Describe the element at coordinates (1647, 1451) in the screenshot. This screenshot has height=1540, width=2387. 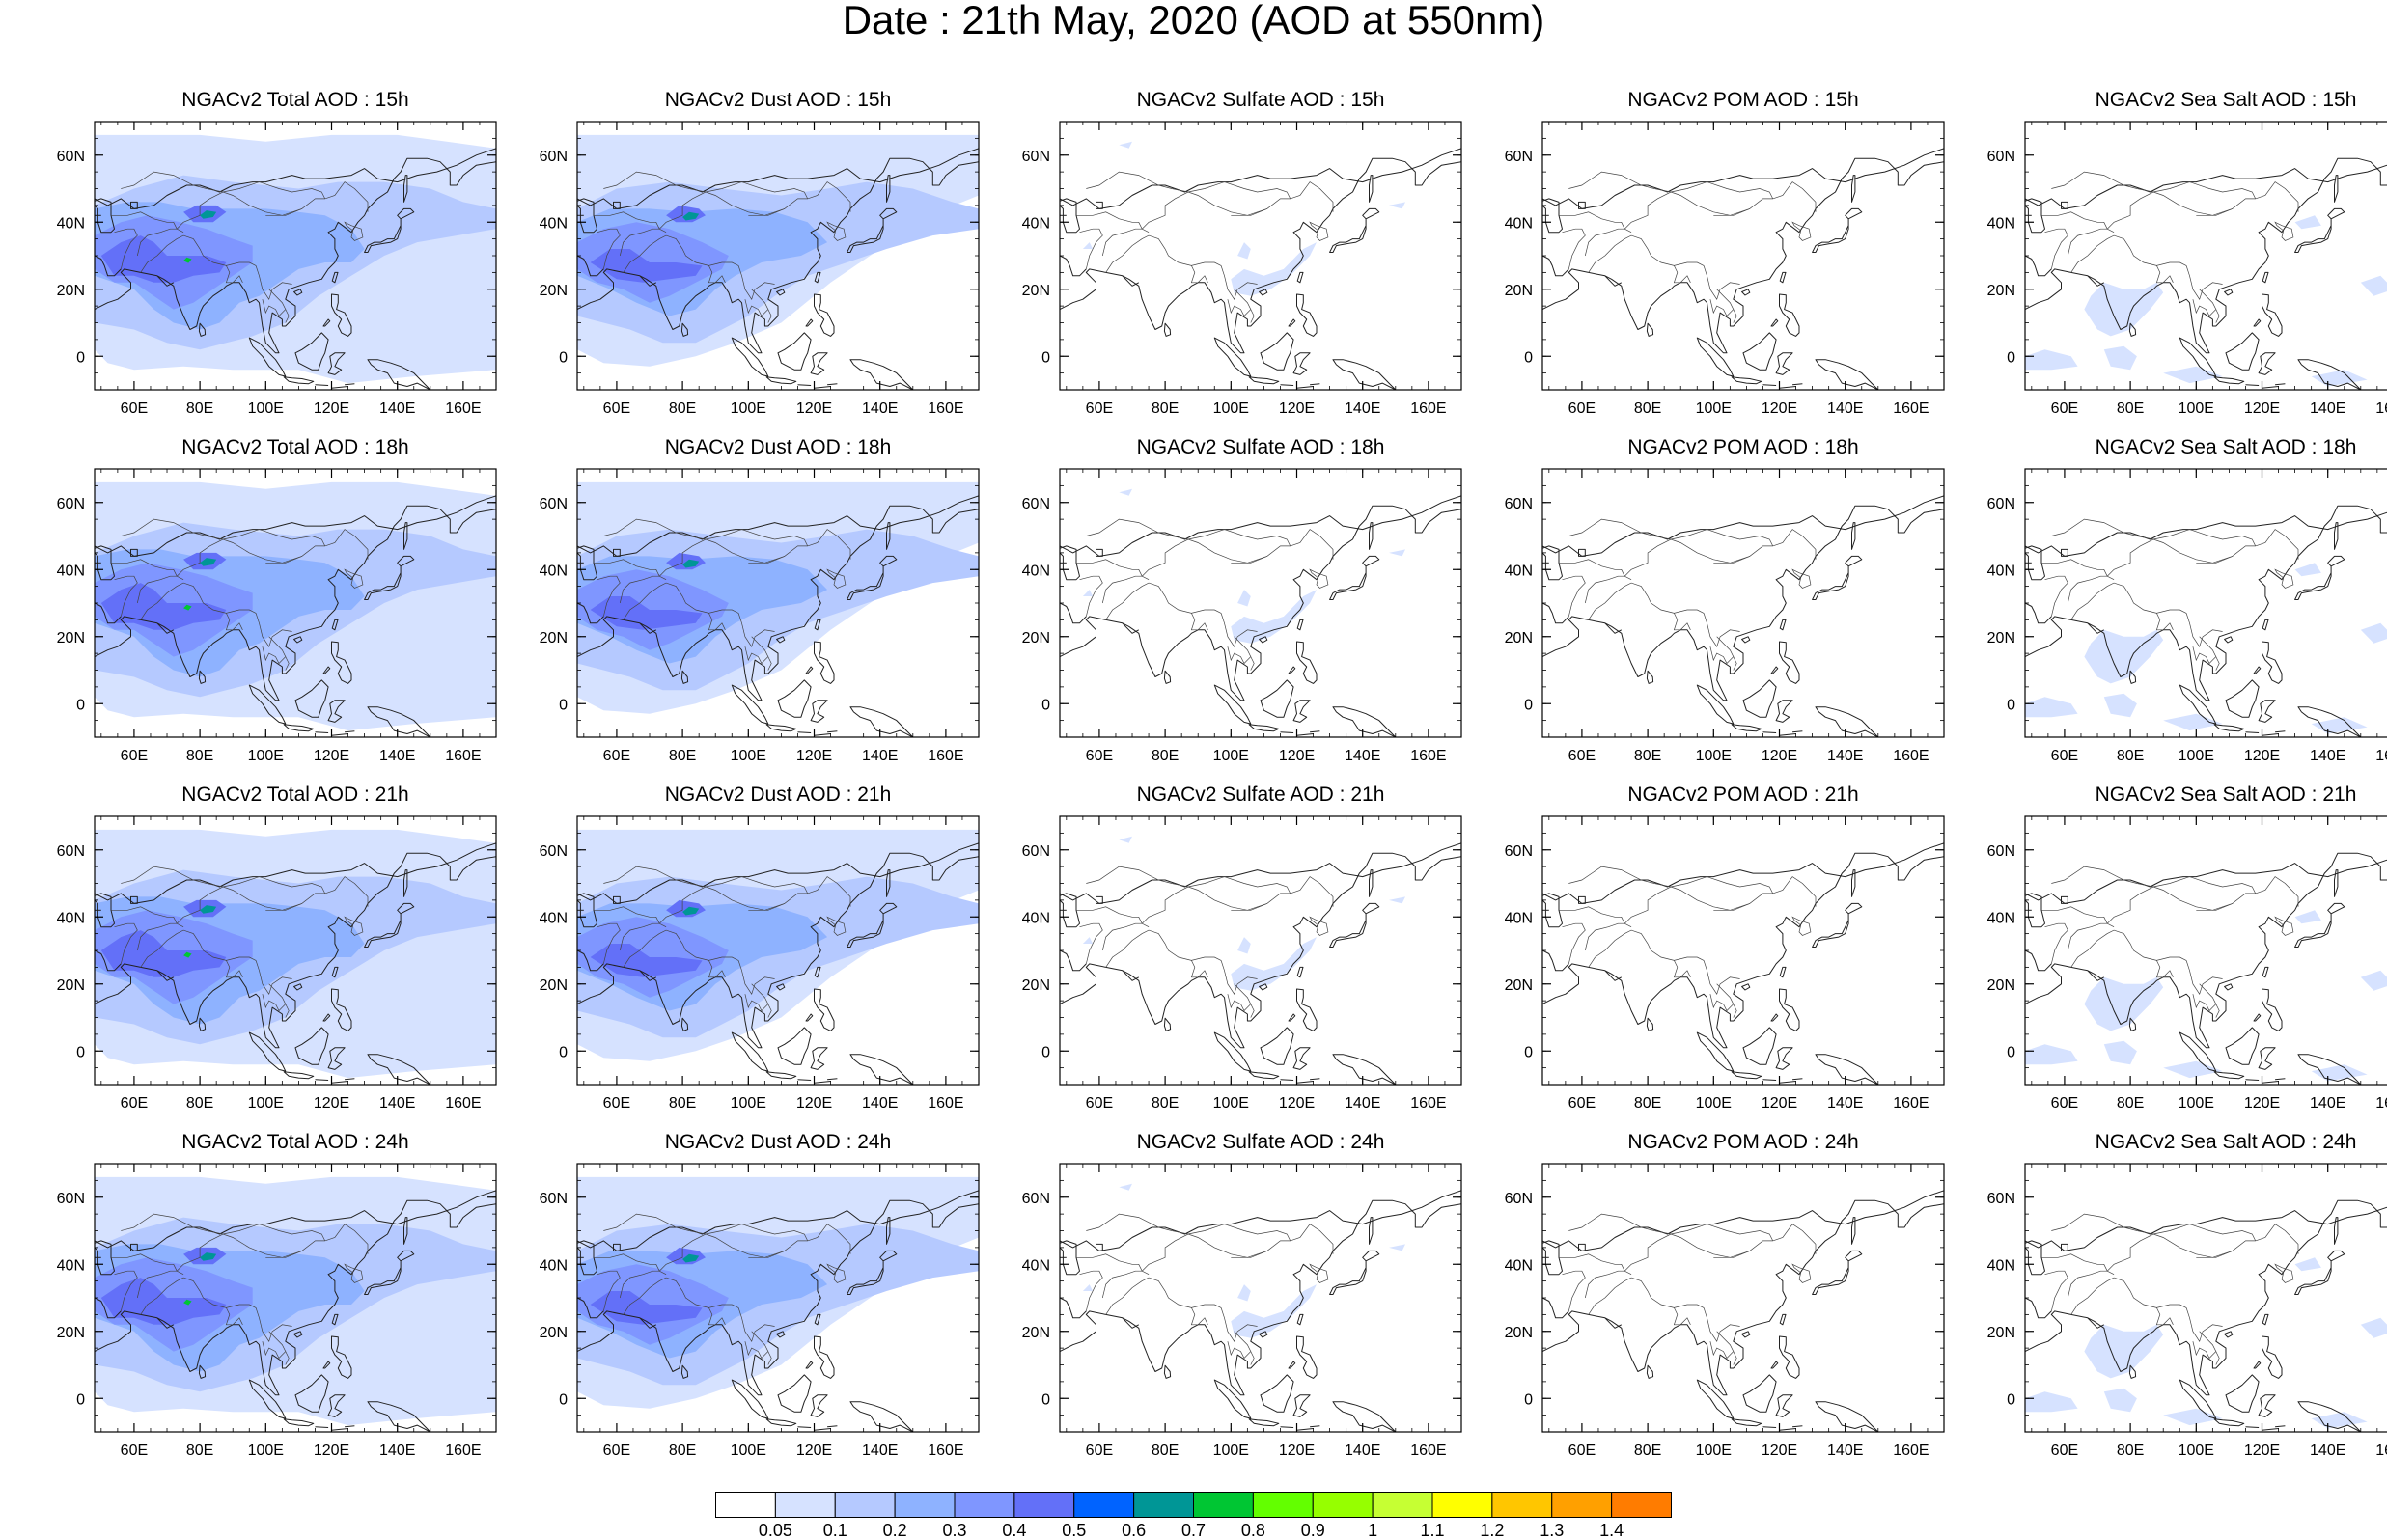
I see `x-tick-label: 80E` at that location.